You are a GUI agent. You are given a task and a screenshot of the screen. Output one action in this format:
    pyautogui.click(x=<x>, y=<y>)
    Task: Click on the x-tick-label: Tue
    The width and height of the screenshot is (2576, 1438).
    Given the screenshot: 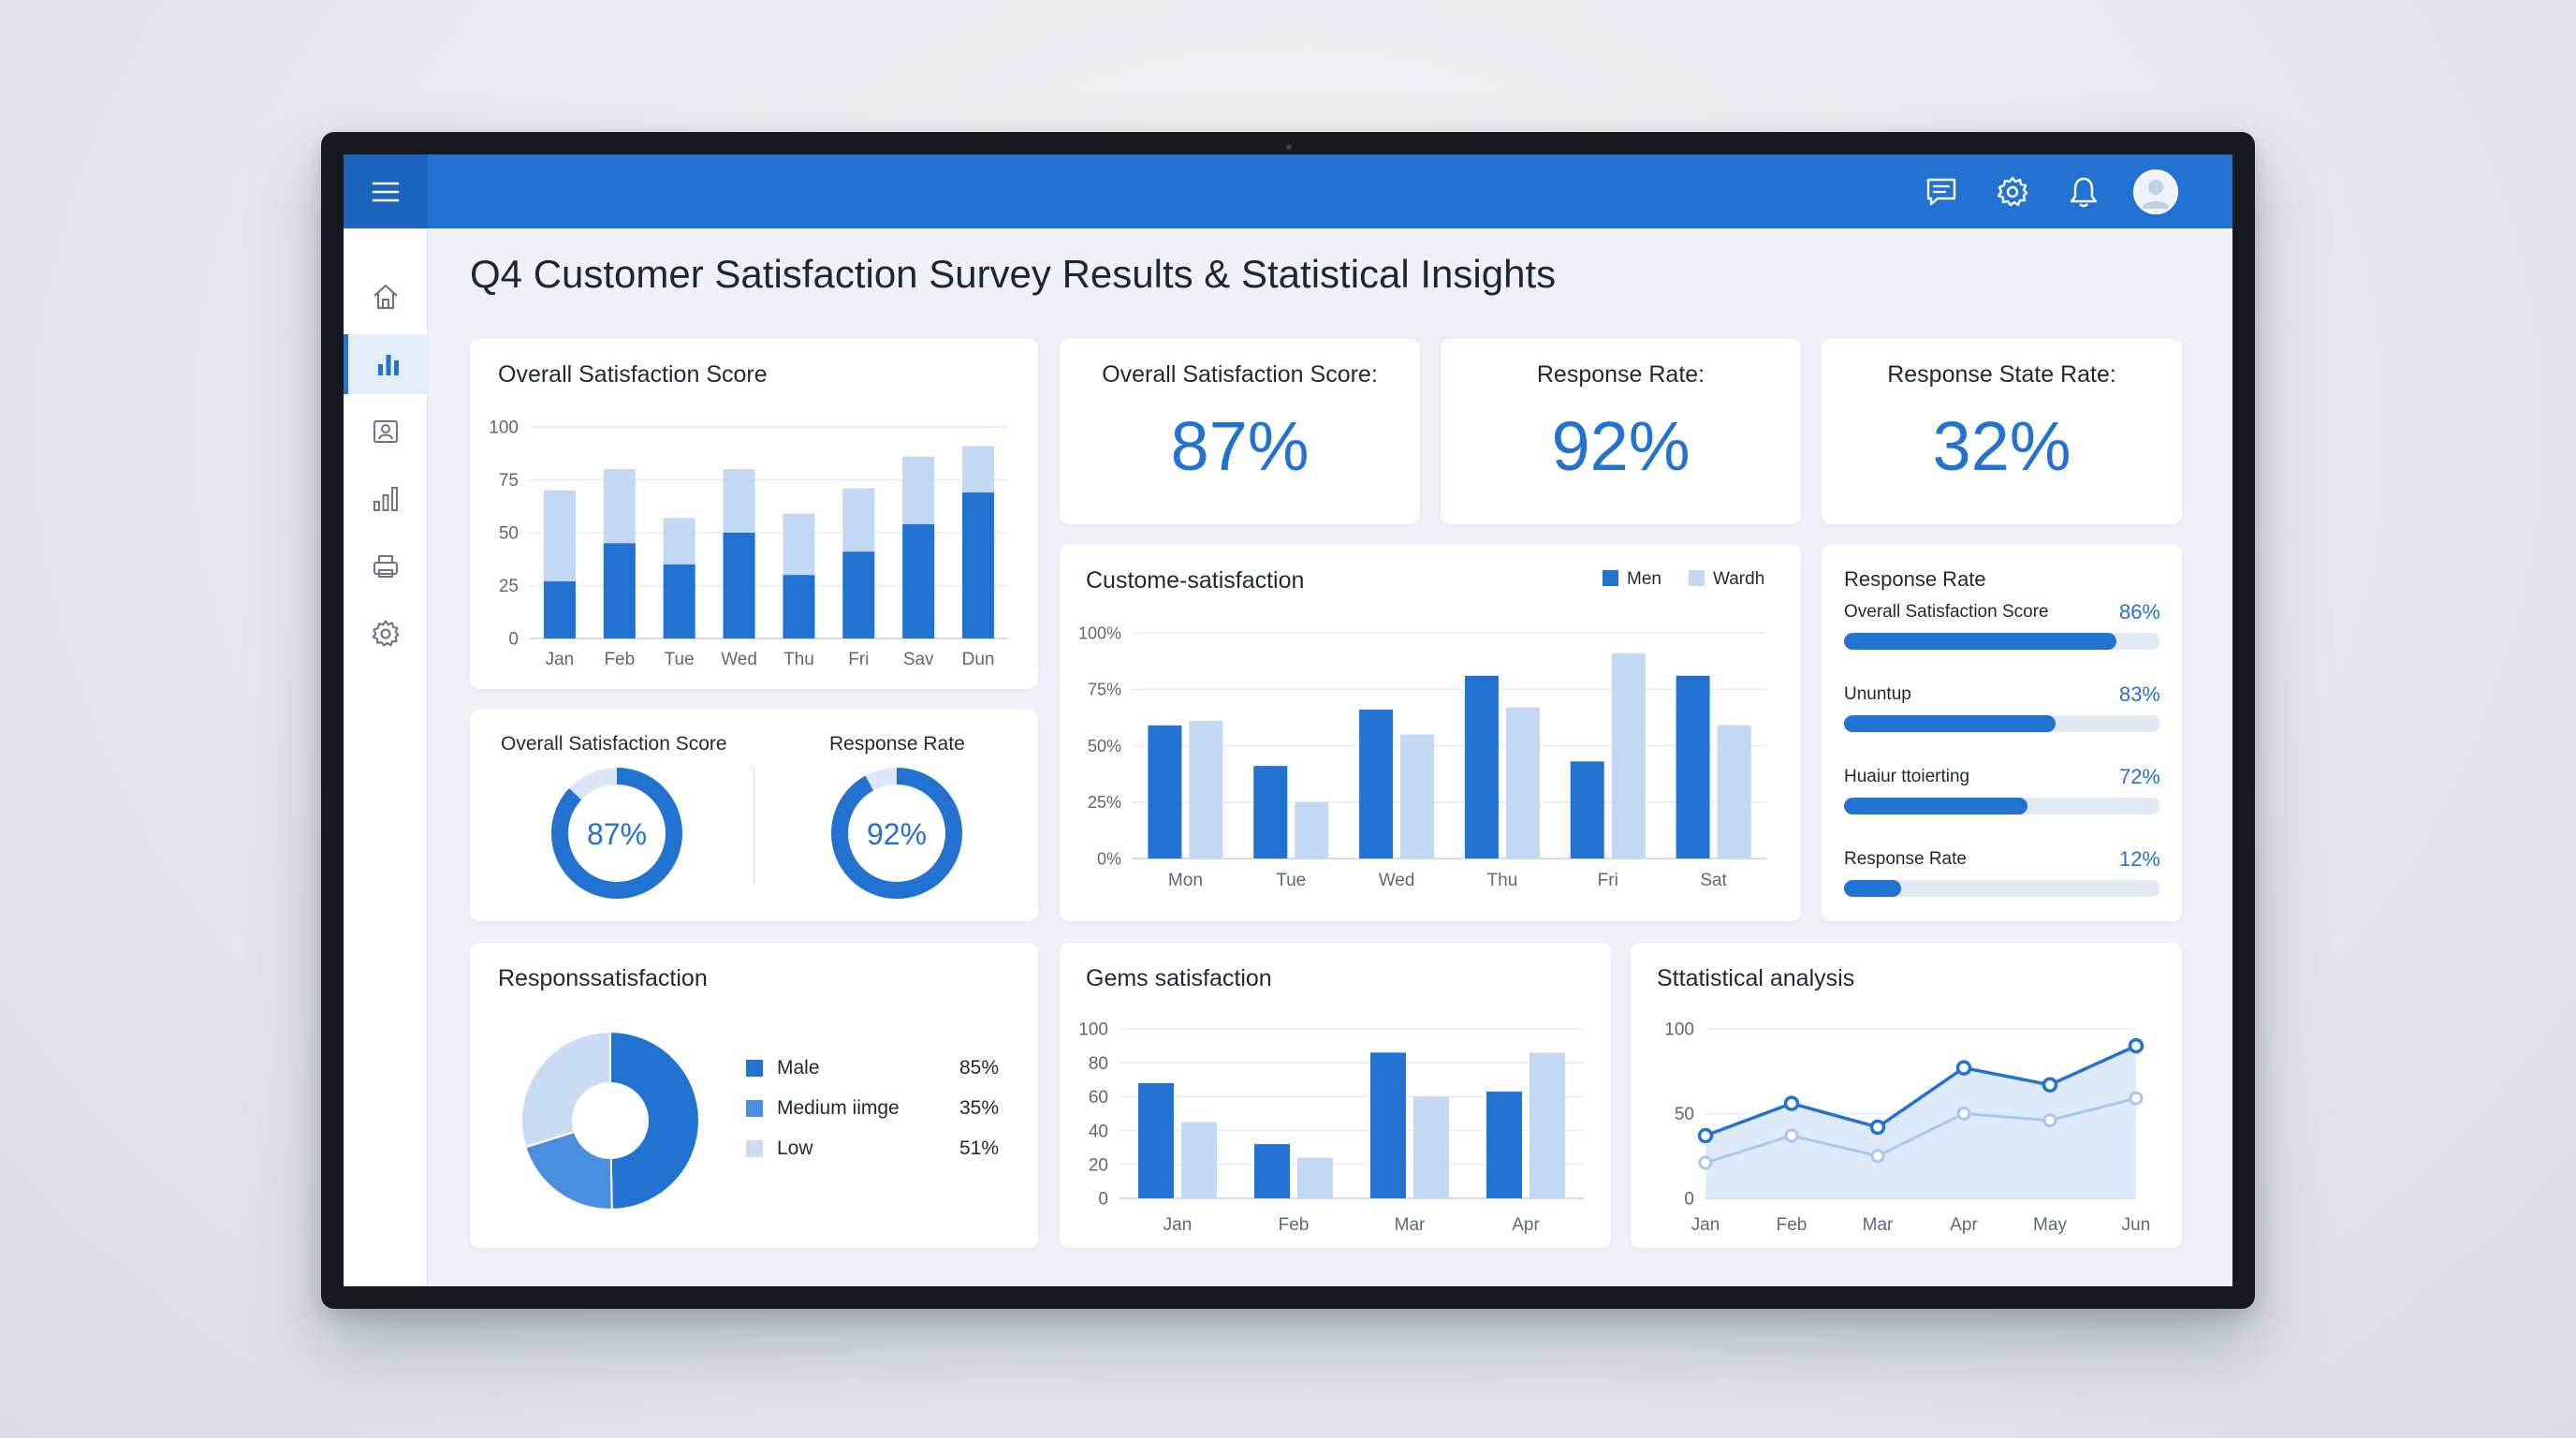 What is the action you would take?
    pyautogui.click(x=1291, y=880)
    